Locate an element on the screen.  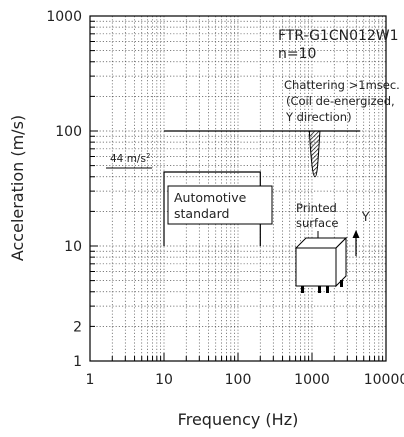
level-label-value: 44 m/s is located at coordinates (128, 159).